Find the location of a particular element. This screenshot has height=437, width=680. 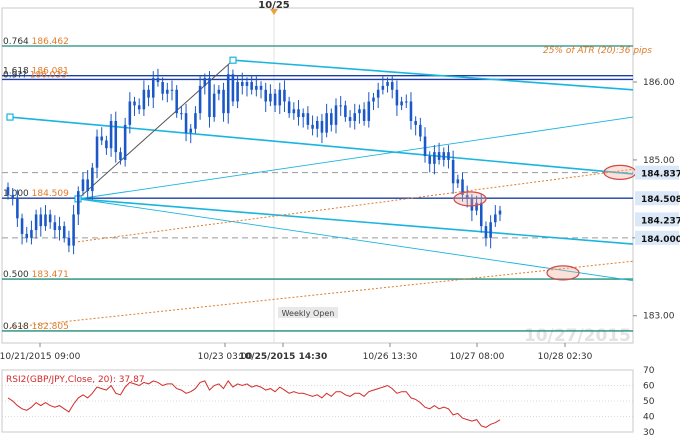

top-channel-line is located at coordinates (433, 75).